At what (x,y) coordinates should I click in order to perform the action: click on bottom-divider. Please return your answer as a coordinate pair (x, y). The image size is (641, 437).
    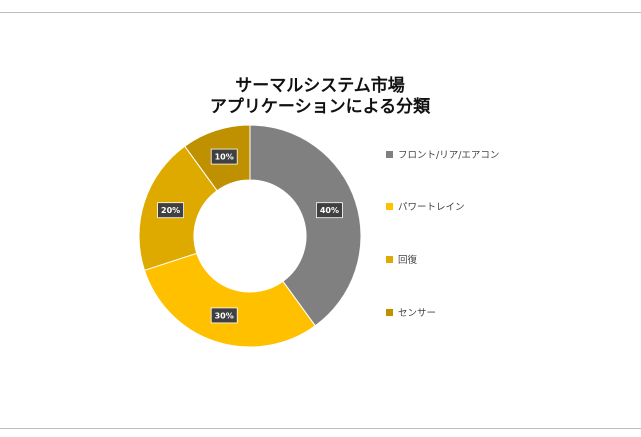
    Looking at the image, I should click on (320, 428).